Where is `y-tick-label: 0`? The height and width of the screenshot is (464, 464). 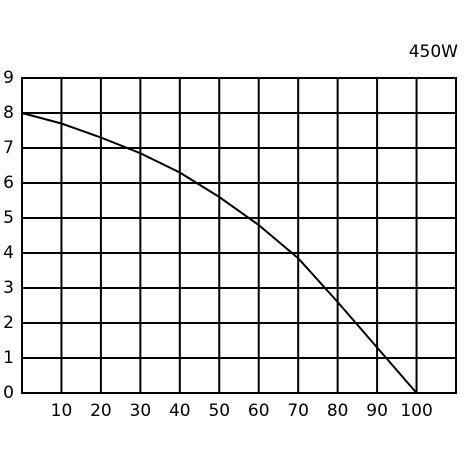 y-tick-label: 0 is located at coordinates (8, 393).